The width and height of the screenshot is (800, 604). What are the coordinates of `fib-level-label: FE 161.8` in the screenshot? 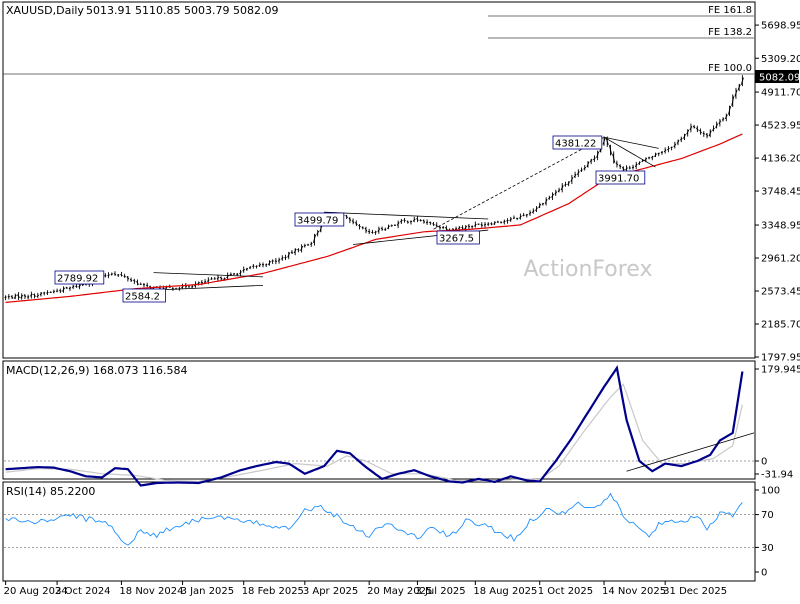 It's located at (730, 10).